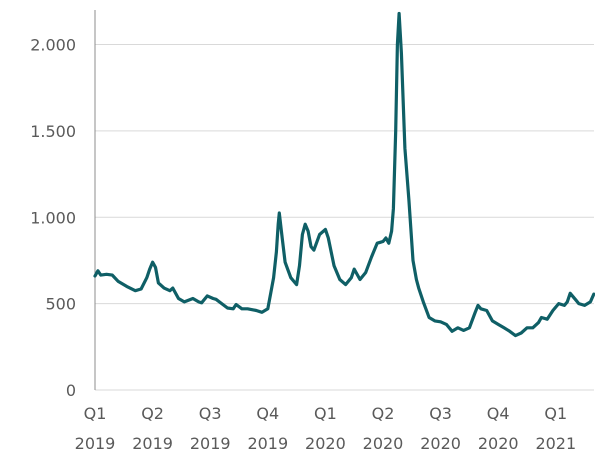 Image resolution: width=595 pixels, height=456 pixels. Describe the element at coordinates (71, 390) in the screenshot. I see `y-tick-label: 0` at that location.